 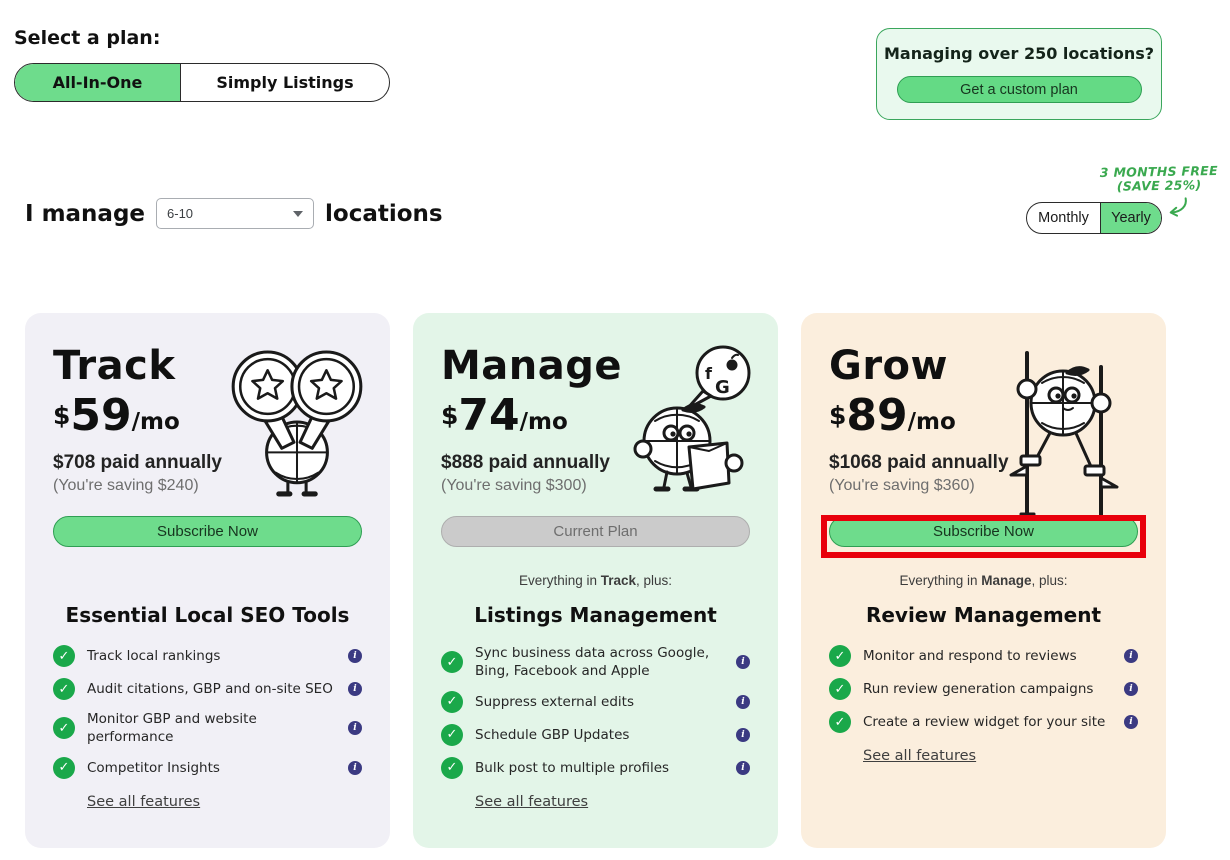 What do you see at coordinates (1159, 186) in the screenshot?
I see `promo-line-2: (SAVE 25%)` at bounding box center [1159, 186].